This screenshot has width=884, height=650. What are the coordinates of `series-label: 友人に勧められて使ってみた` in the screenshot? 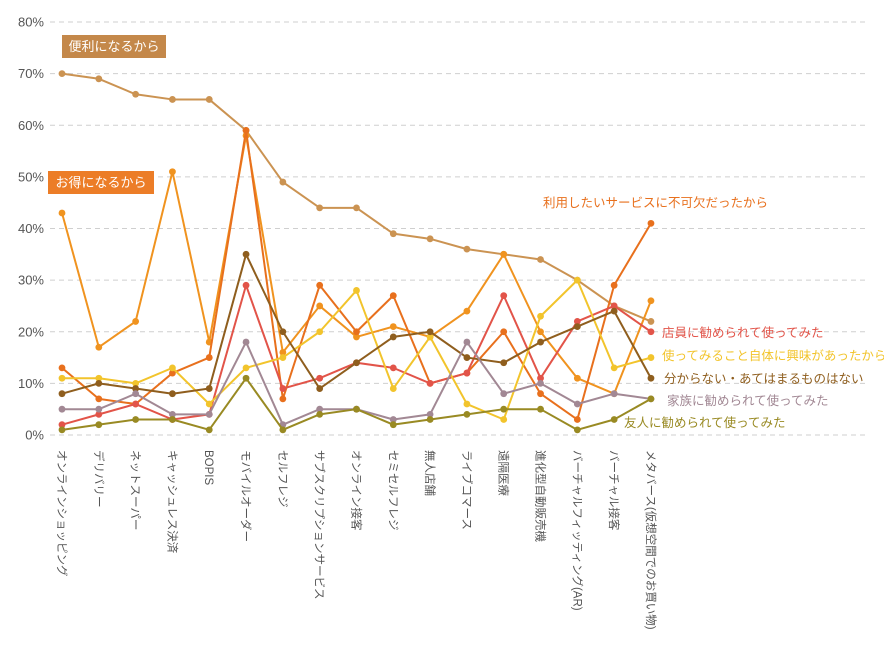 It's located at (705, 422).